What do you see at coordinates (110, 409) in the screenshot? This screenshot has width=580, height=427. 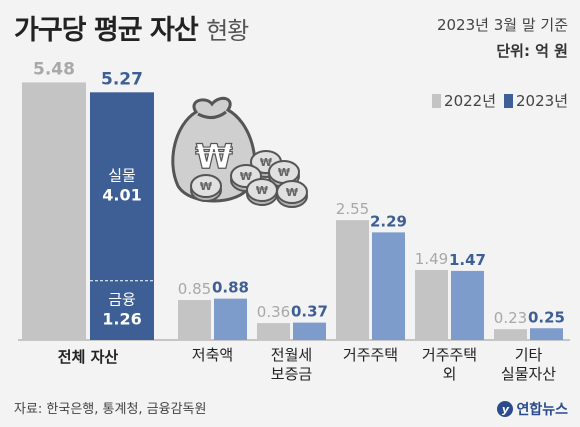 I see `source-note: 자료: 한국은행, 통계청, 금융감독원` at bounding box center [110, 409].